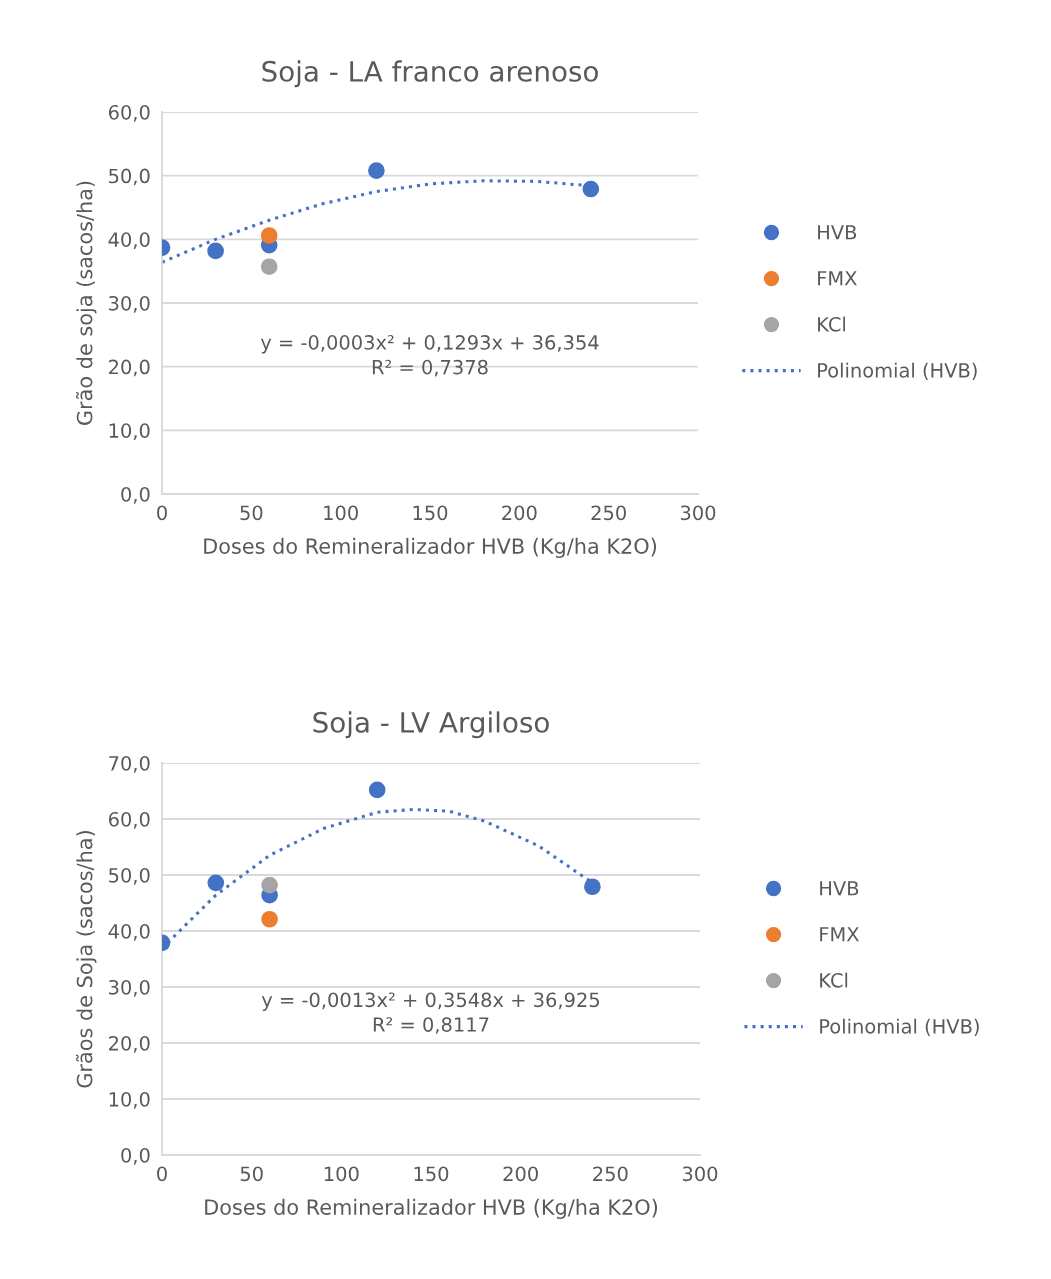 This screenshot has width=1051, height=1279. I want to click on annotation: y = -0,0003x² + 0,1293x + 36,354 R² = 0,7378, so click(429, 356).